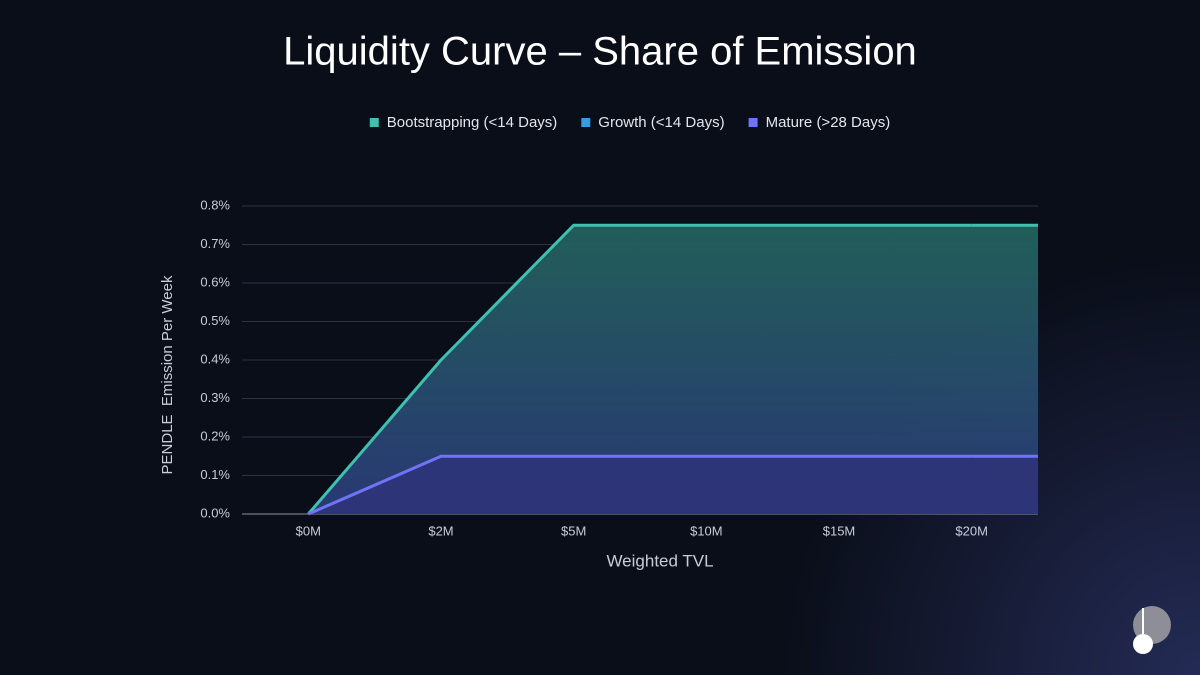 The width and height of the screenshot is (1200, 675). I want to click on legend-item: Bootstrapping (<14 Days), so click(463, 122).